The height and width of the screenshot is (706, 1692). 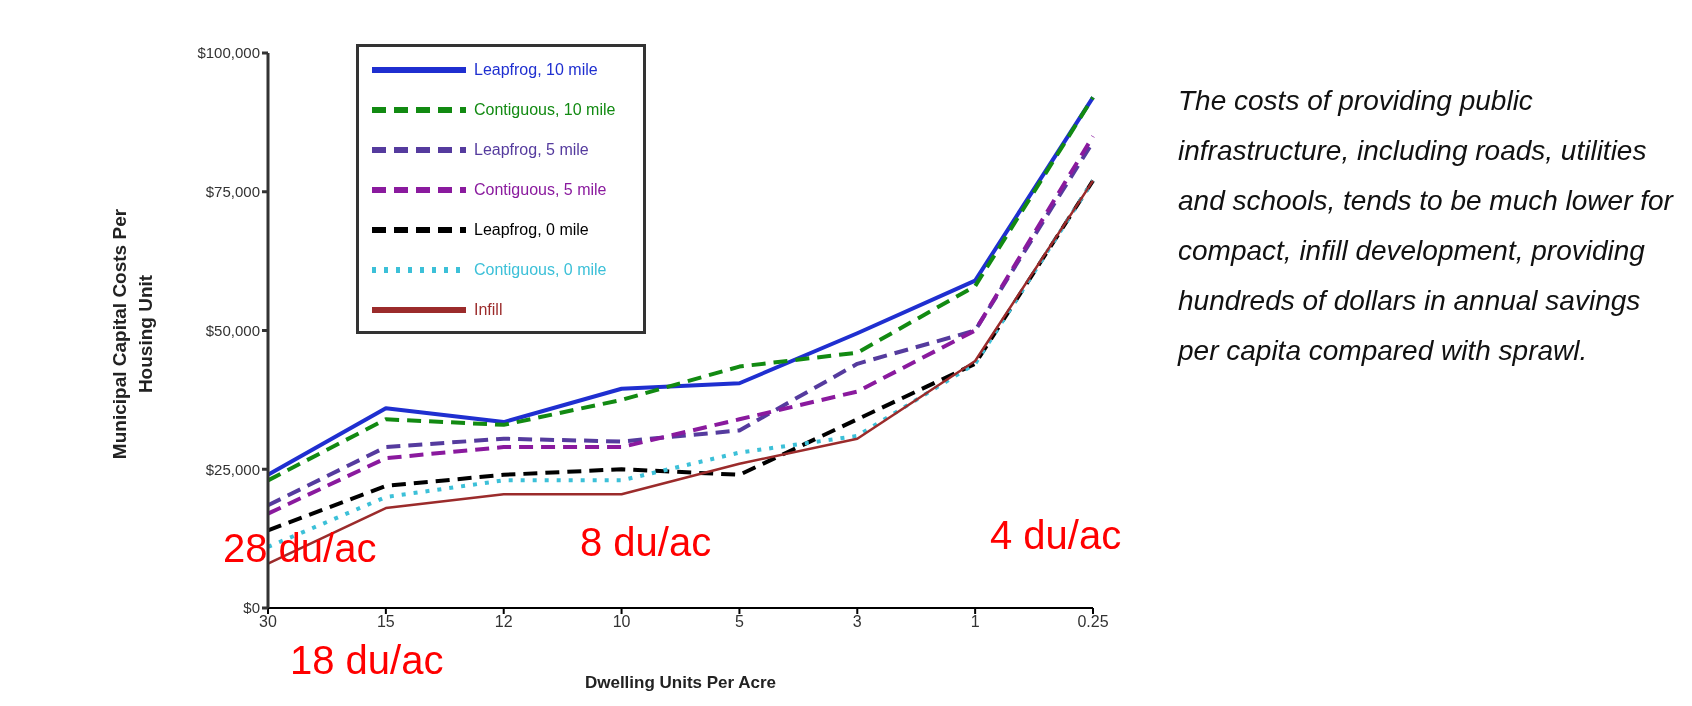 What do you see at coordinates (232, 330) in the screenshot?
I see `y-tick-label: $50,000` at bounding box center [232, 330].